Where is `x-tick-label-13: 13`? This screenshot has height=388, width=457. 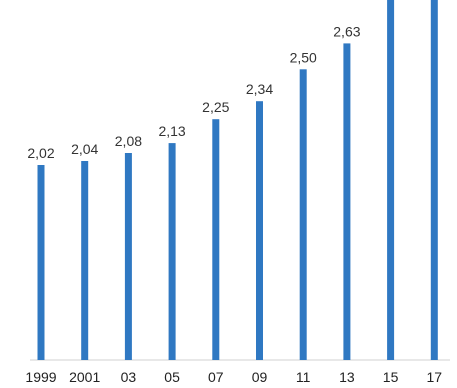 x-tick-label-13: 13 is located at coordinates (347, 377).